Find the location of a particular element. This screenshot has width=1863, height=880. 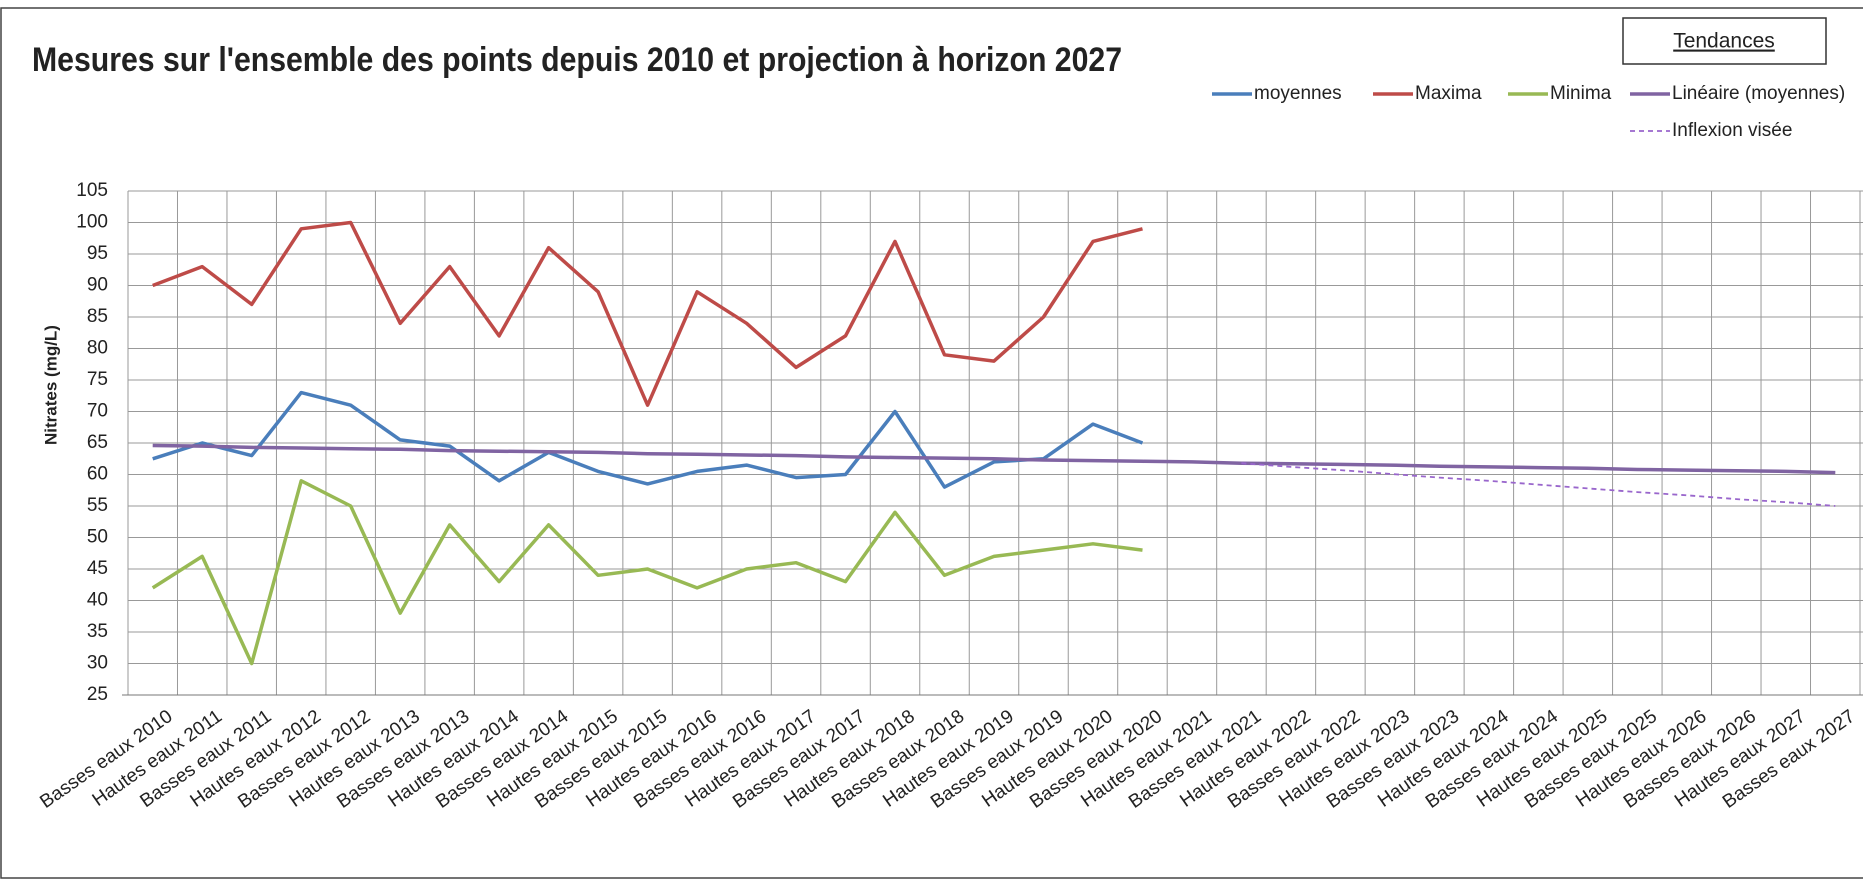

legend-title-box is located at coordinates (1724, 41).